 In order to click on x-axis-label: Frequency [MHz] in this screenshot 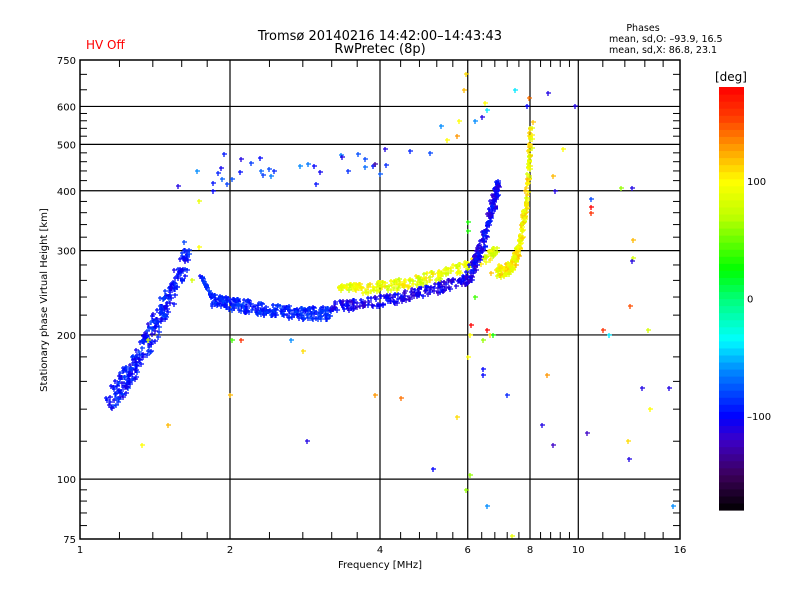, I will do `click(380, 565)`.